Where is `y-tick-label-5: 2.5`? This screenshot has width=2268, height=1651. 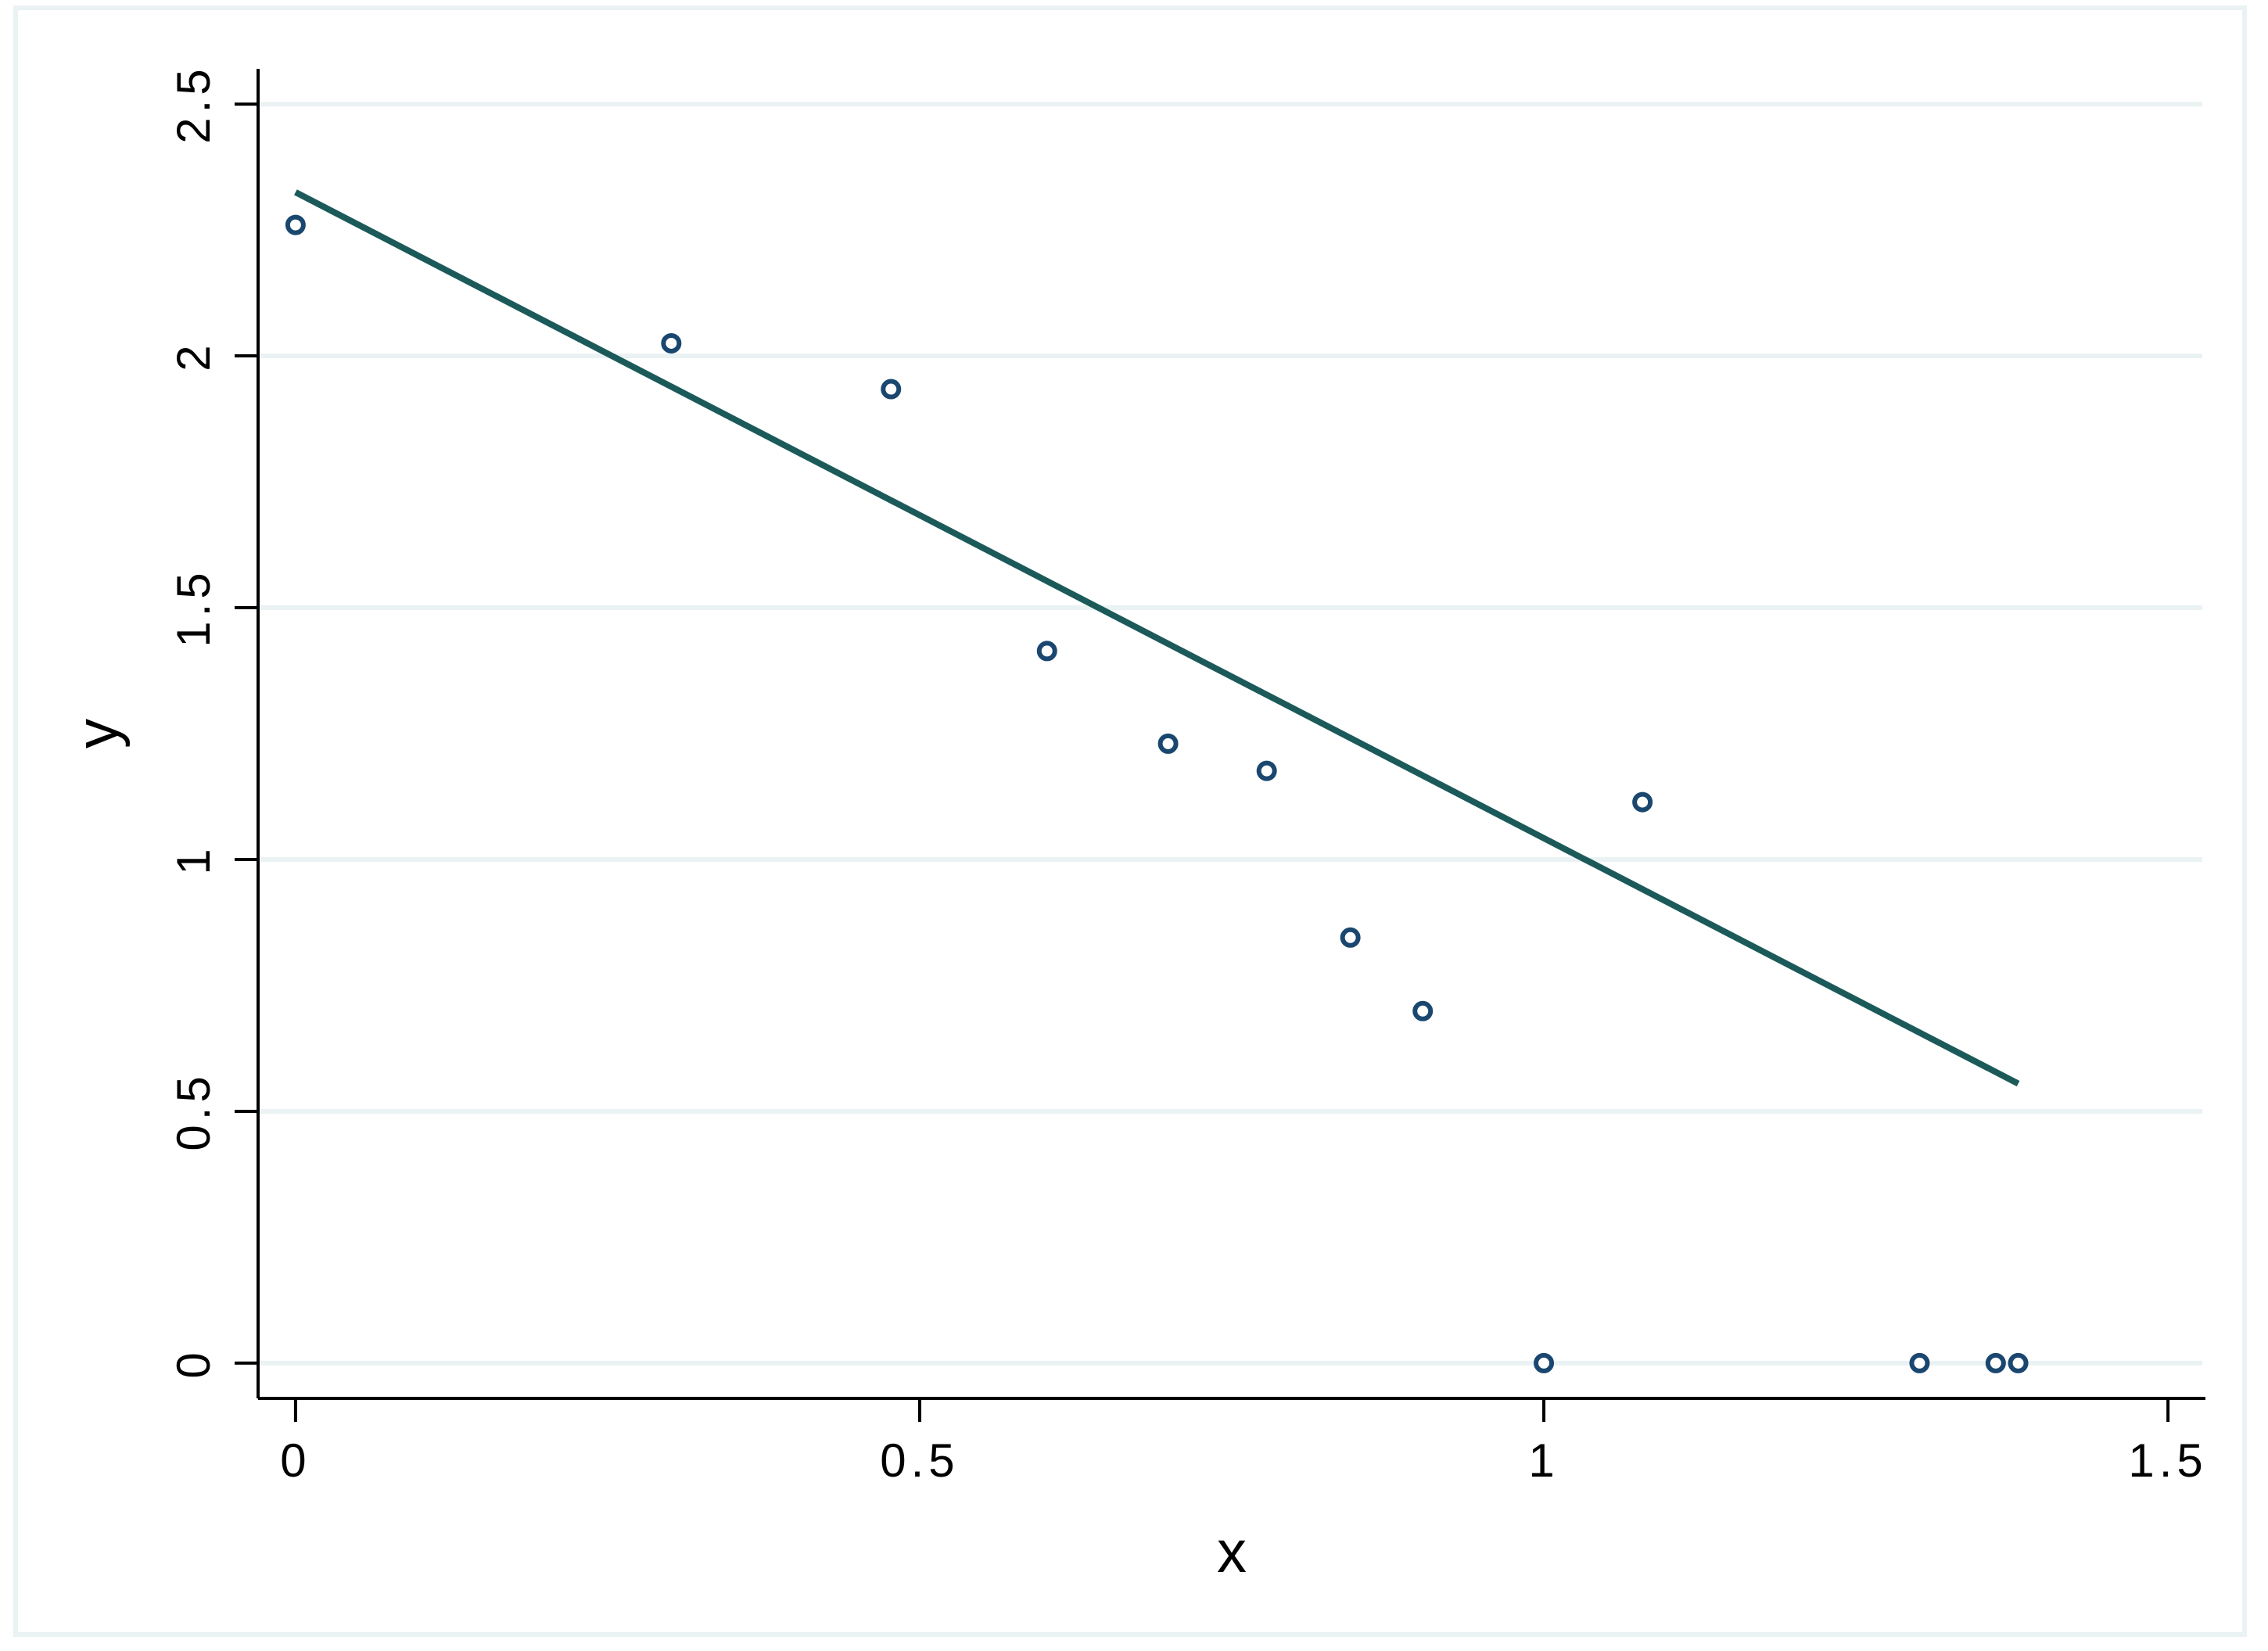 y-tick-label-5: 2.5 is located at coordinates (193, 103).